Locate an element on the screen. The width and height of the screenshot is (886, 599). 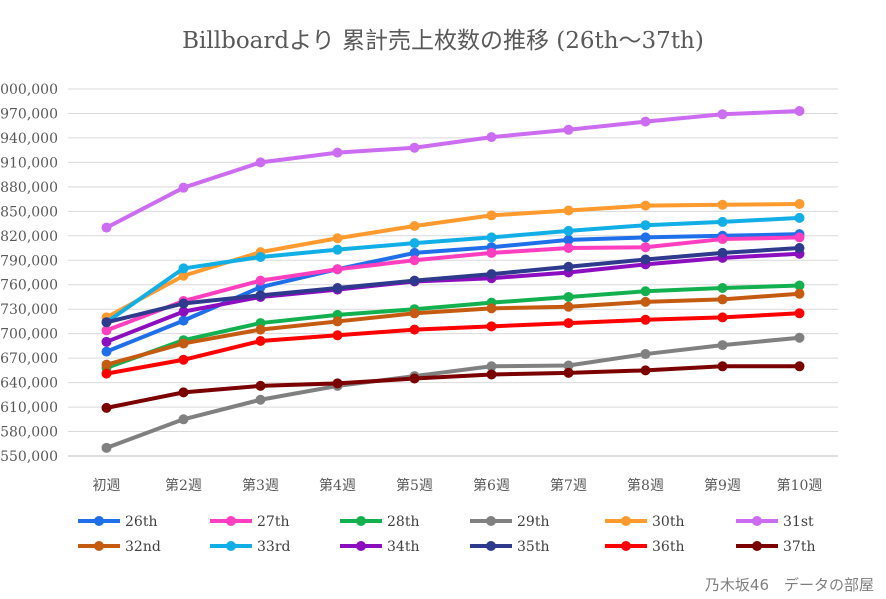
legend-item-33rd: 33rd is located at coordinates (250, 547).